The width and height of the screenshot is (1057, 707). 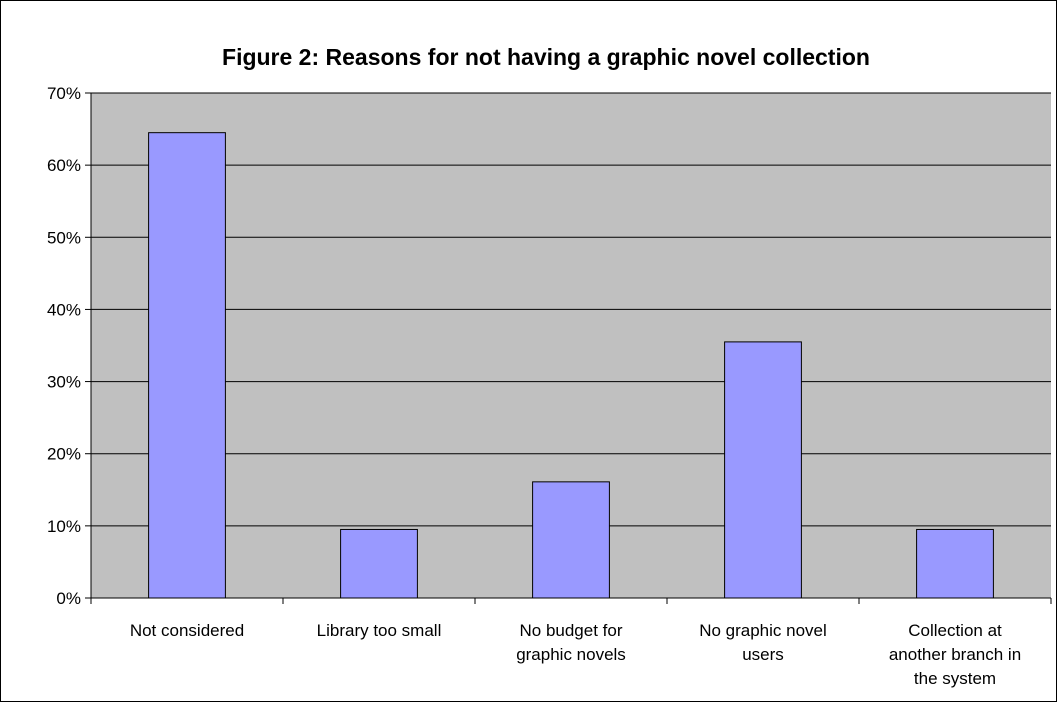 What do you see at coordinates (187, 630) in the screenshot?
I see `x-tick-label: Not considered` at bounding box center [187, 630].